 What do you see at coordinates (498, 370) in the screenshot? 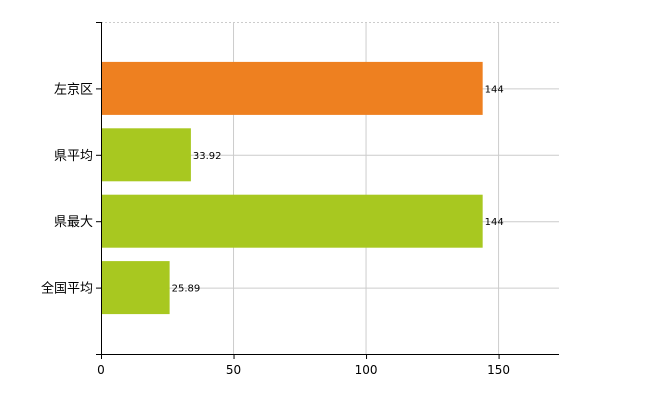
I see `x-tick-label: 150` at bounding box center [498, 370].